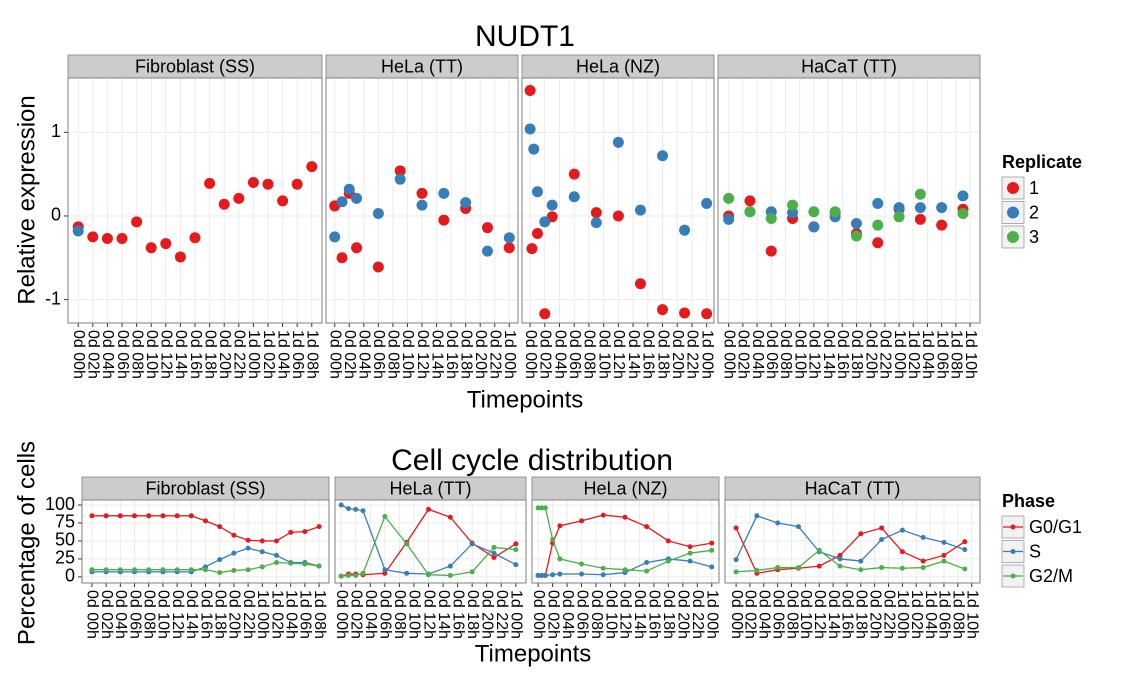 This screenshot has width=1130, height=678. I want to click on x-tick-label: 0d 22h, so click(888, 614).